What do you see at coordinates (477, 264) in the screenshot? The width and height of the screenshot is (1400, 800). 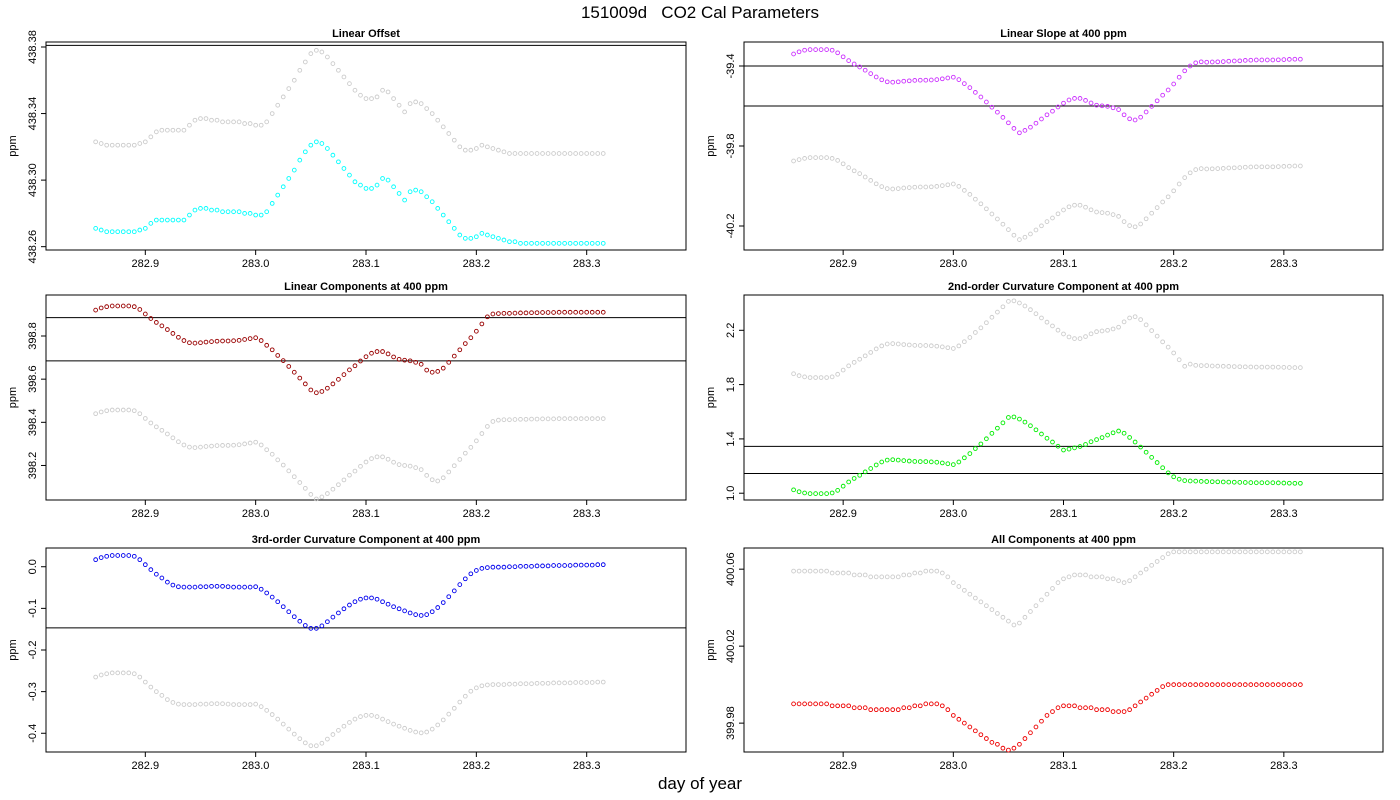 I see `x-tick-label: 283.2` at bounding box center [477, 264].